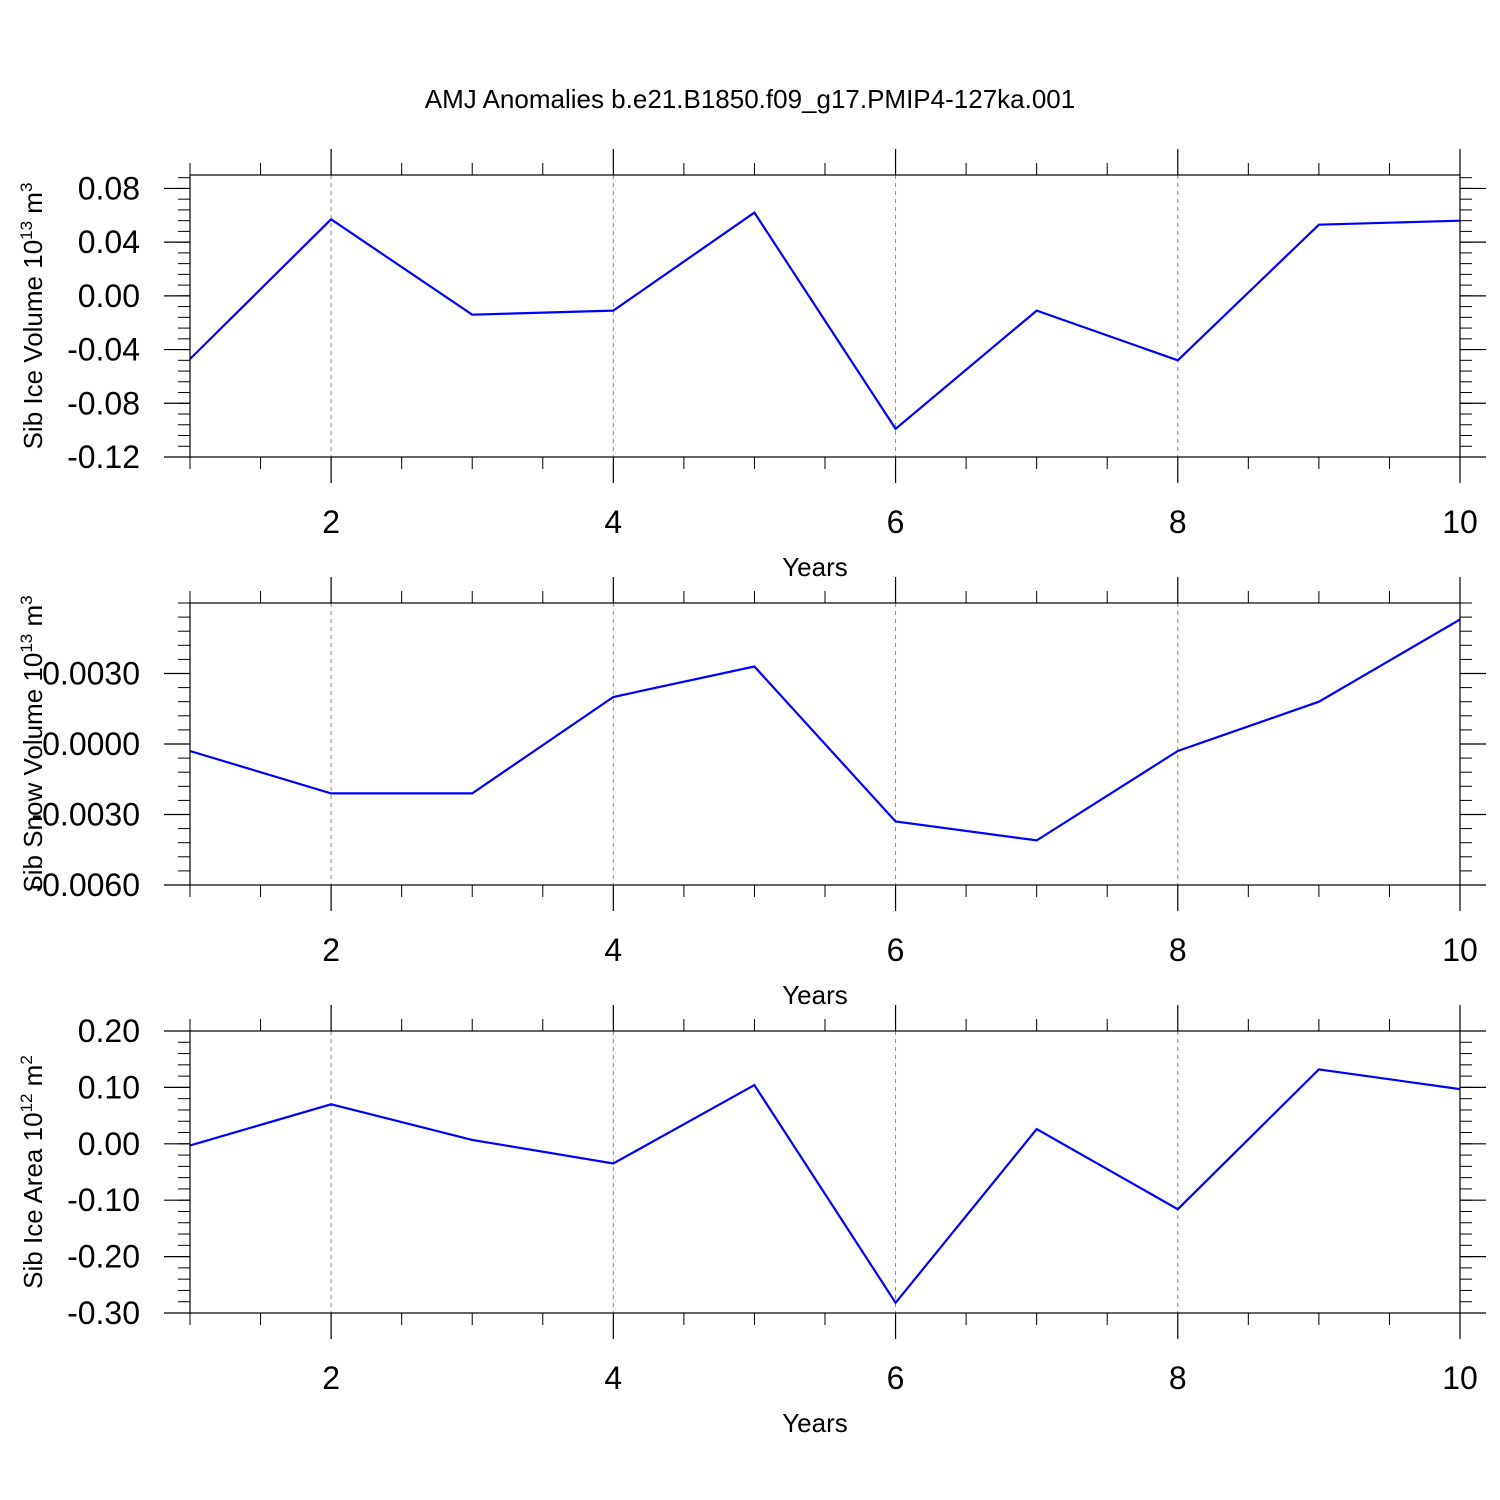 This screenshot has height=1500, width=1500. Describe the element at coordinates (85, 815) in the screenshot. I see `y-tick-label: -0.0030` at that location.